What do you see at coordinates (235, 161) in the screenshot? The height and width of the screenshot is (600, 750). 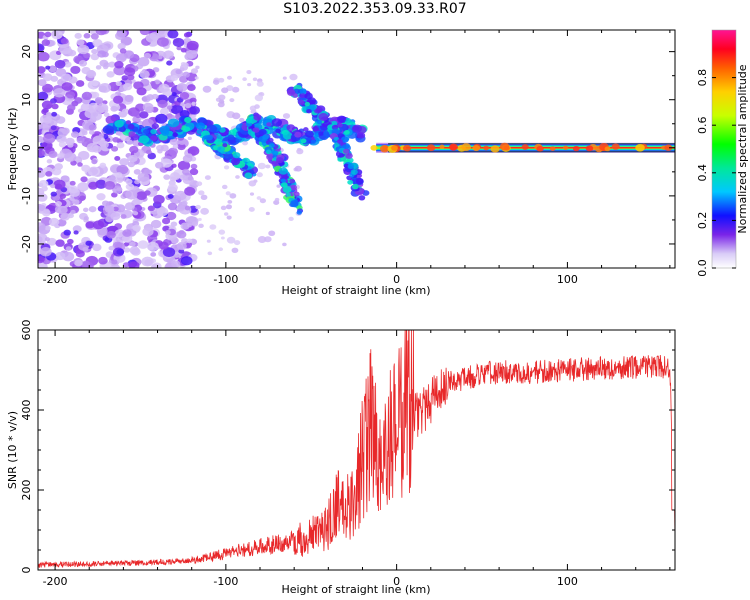 I see `tail-blob` at bounding box center [235, 161].